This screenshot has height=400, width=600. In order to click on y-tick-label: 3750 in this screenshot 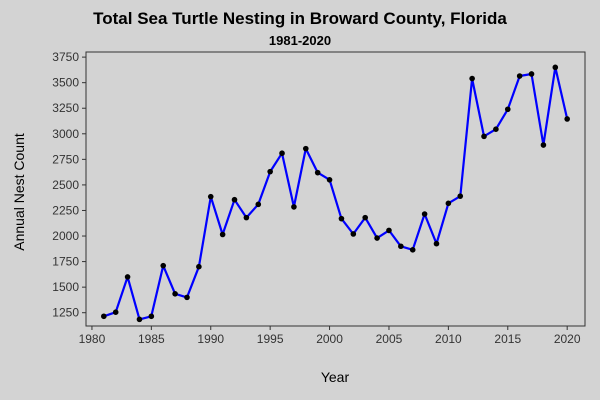, I will do `click(65, 57)`.